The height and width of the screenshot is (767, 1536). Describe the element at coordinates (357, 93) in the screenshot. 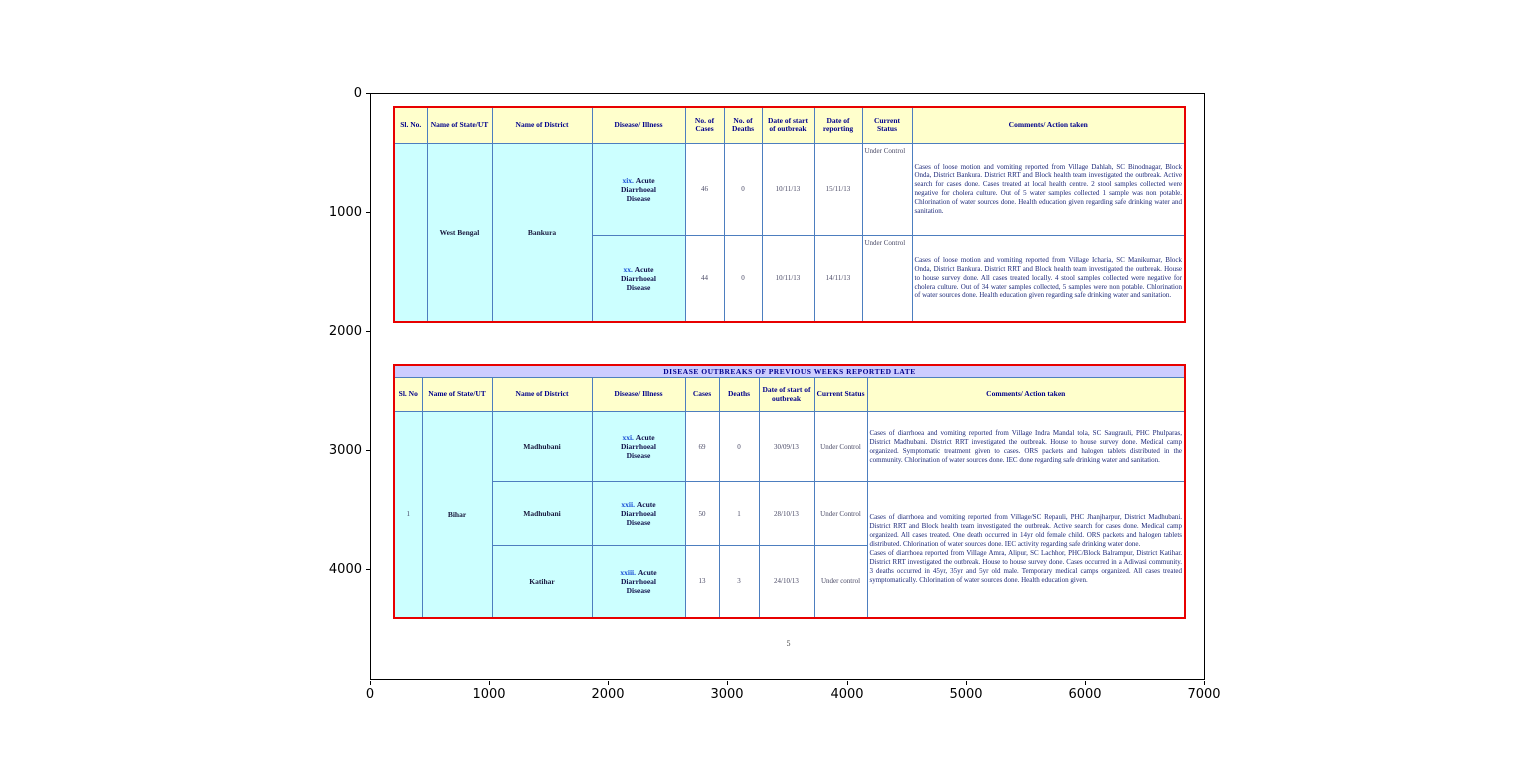

I see `y-tick-label: 0` at that location.